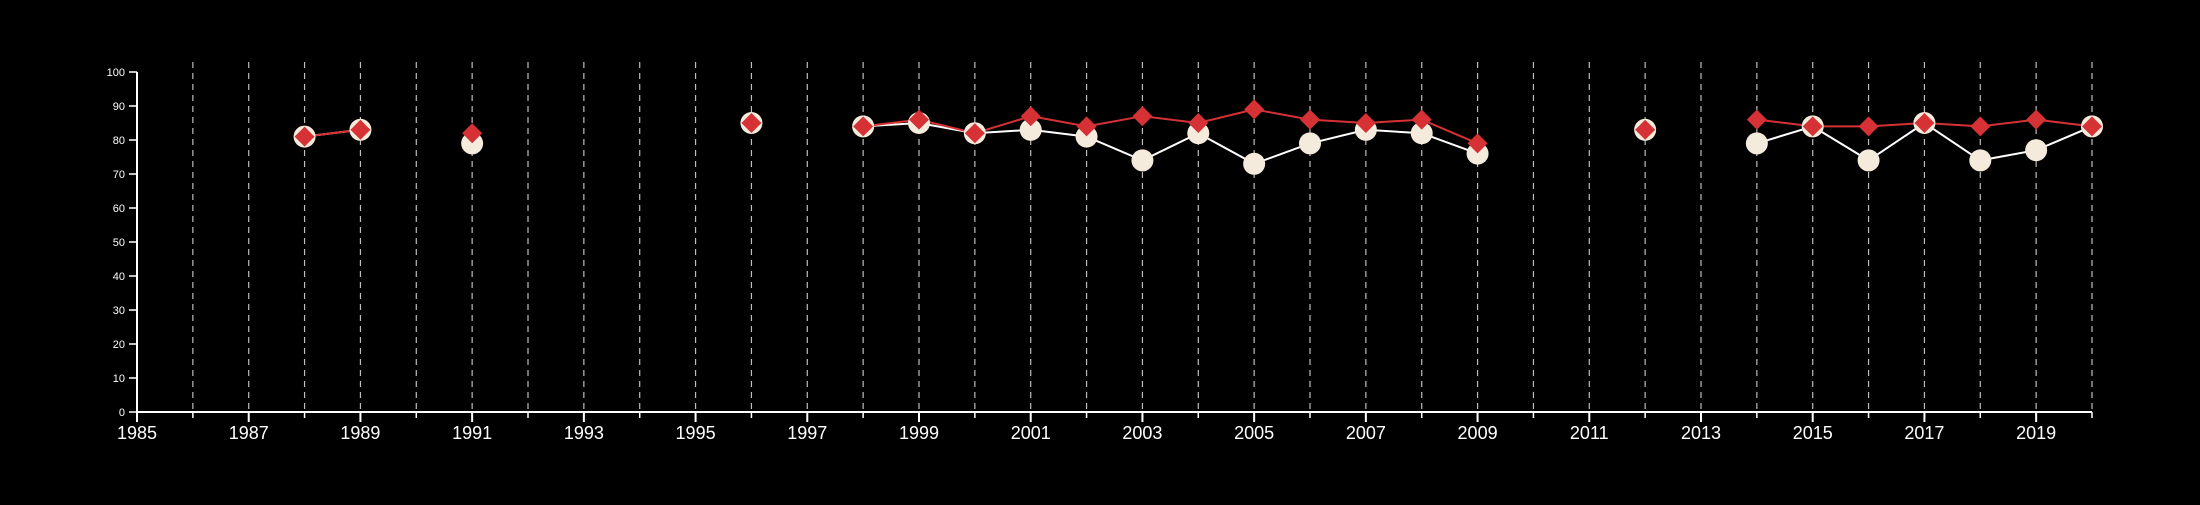 This screenshot has height=505, width=2200. Describe the element at coordinates (2036, 150) in the screenshot. I see `series-1-point-2019` at that location.